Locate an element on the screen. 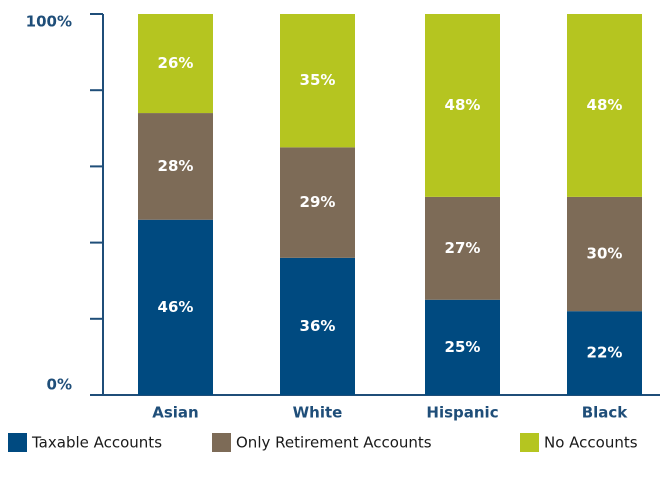 This screenshot has width=672, height=483. value-label: 36% is located at coordinates (318, 326).